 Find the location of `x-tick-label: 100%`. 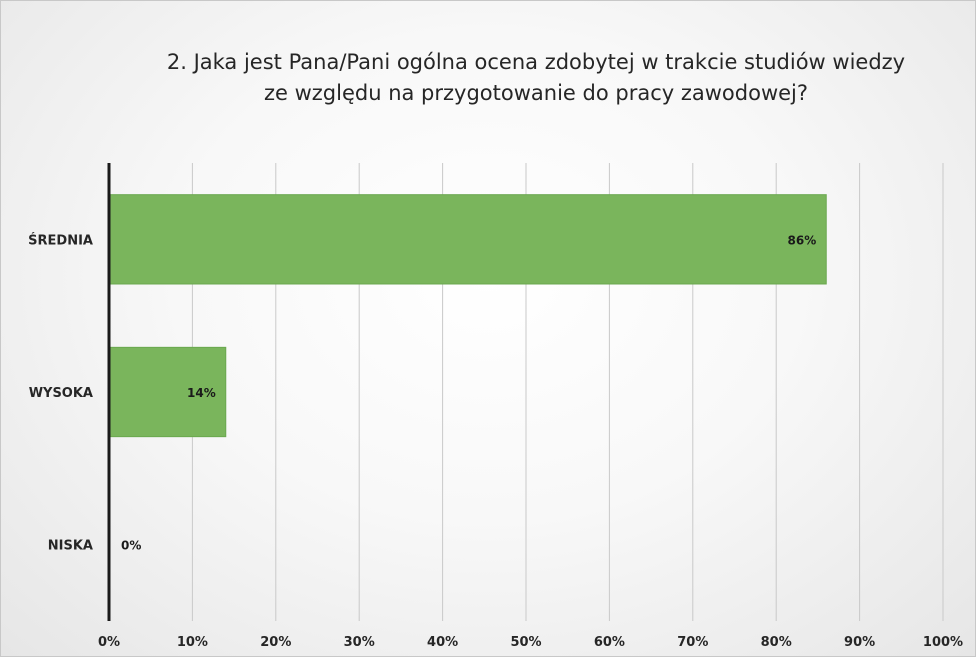

x-tick-label: 100% is located at coordinates (943, 642).